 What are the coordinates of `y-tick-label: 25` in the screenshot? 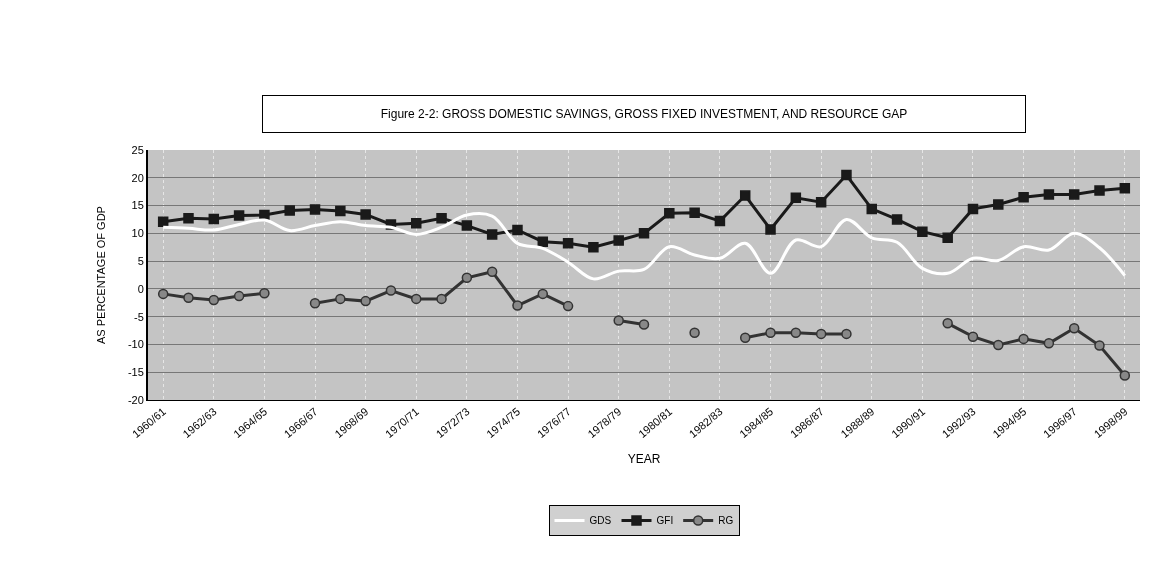 It's located at (137, 149).